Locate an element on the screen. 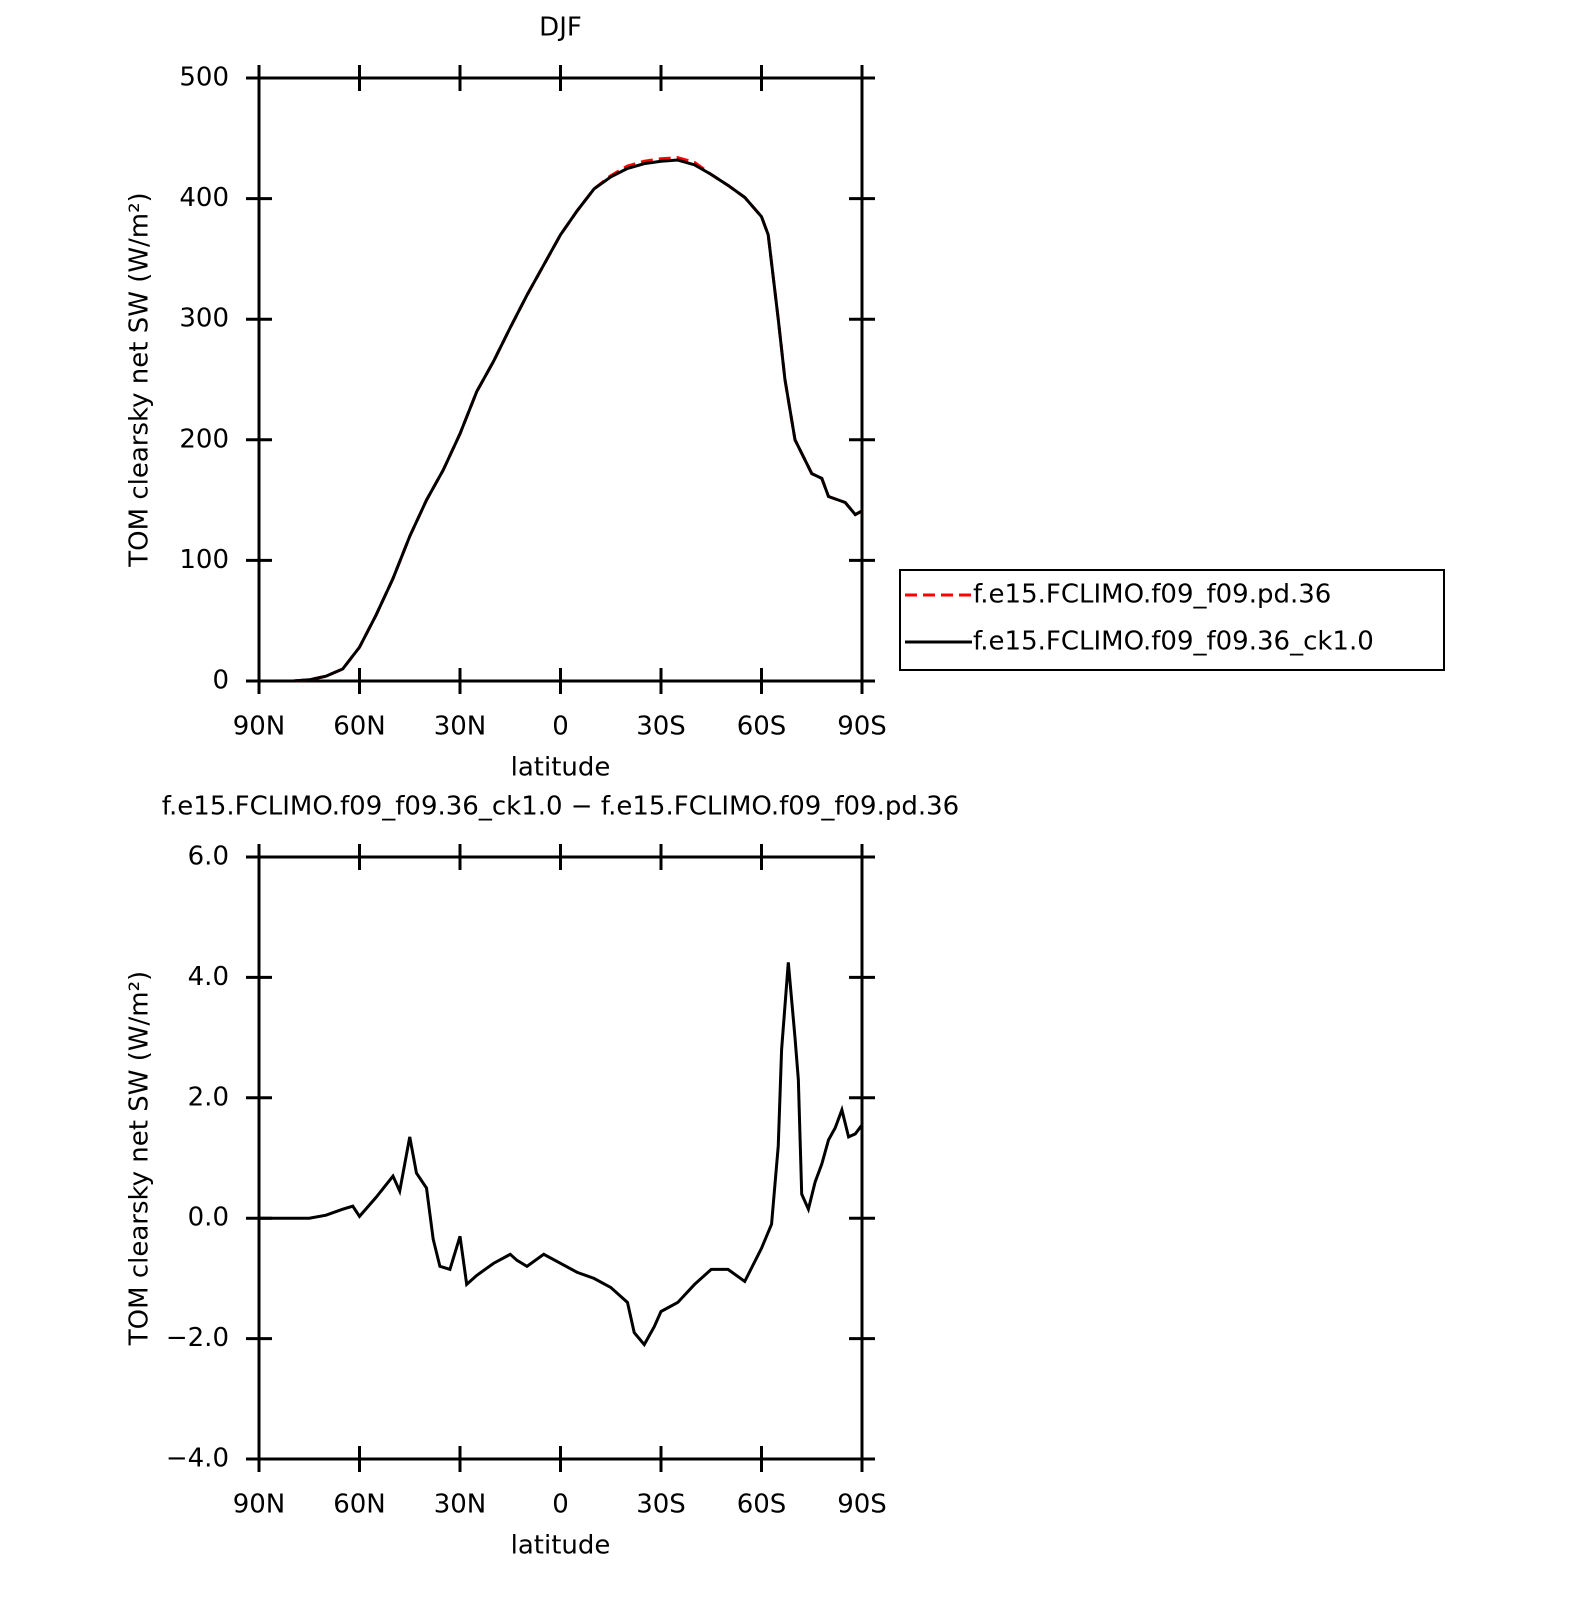 This screenshot has width=1583, height=1602. y-tick-label: 4.0 is located at coordinates (208, 977).